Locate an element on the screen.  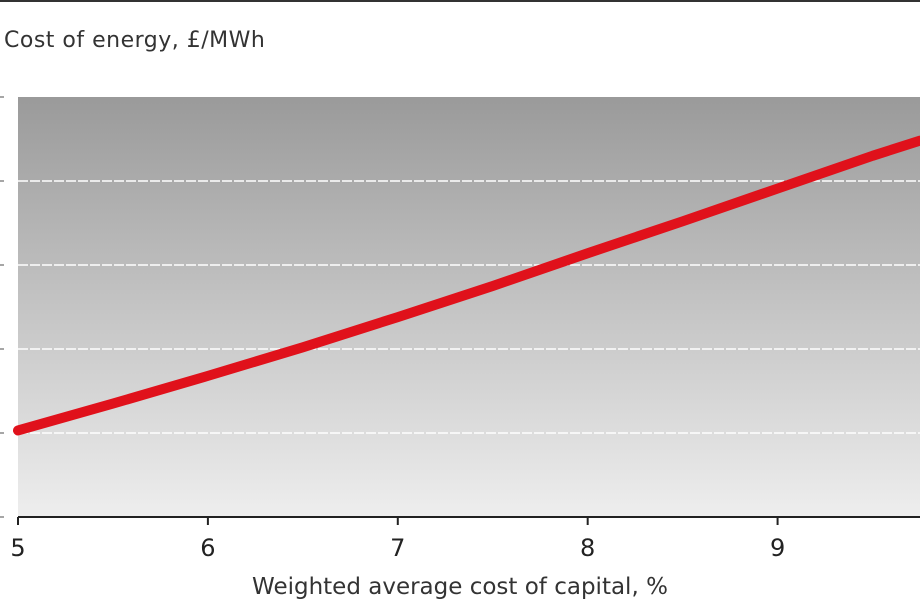
y-axis-label: Cost of energy, £/MWh is located at coordinates (135, 40).